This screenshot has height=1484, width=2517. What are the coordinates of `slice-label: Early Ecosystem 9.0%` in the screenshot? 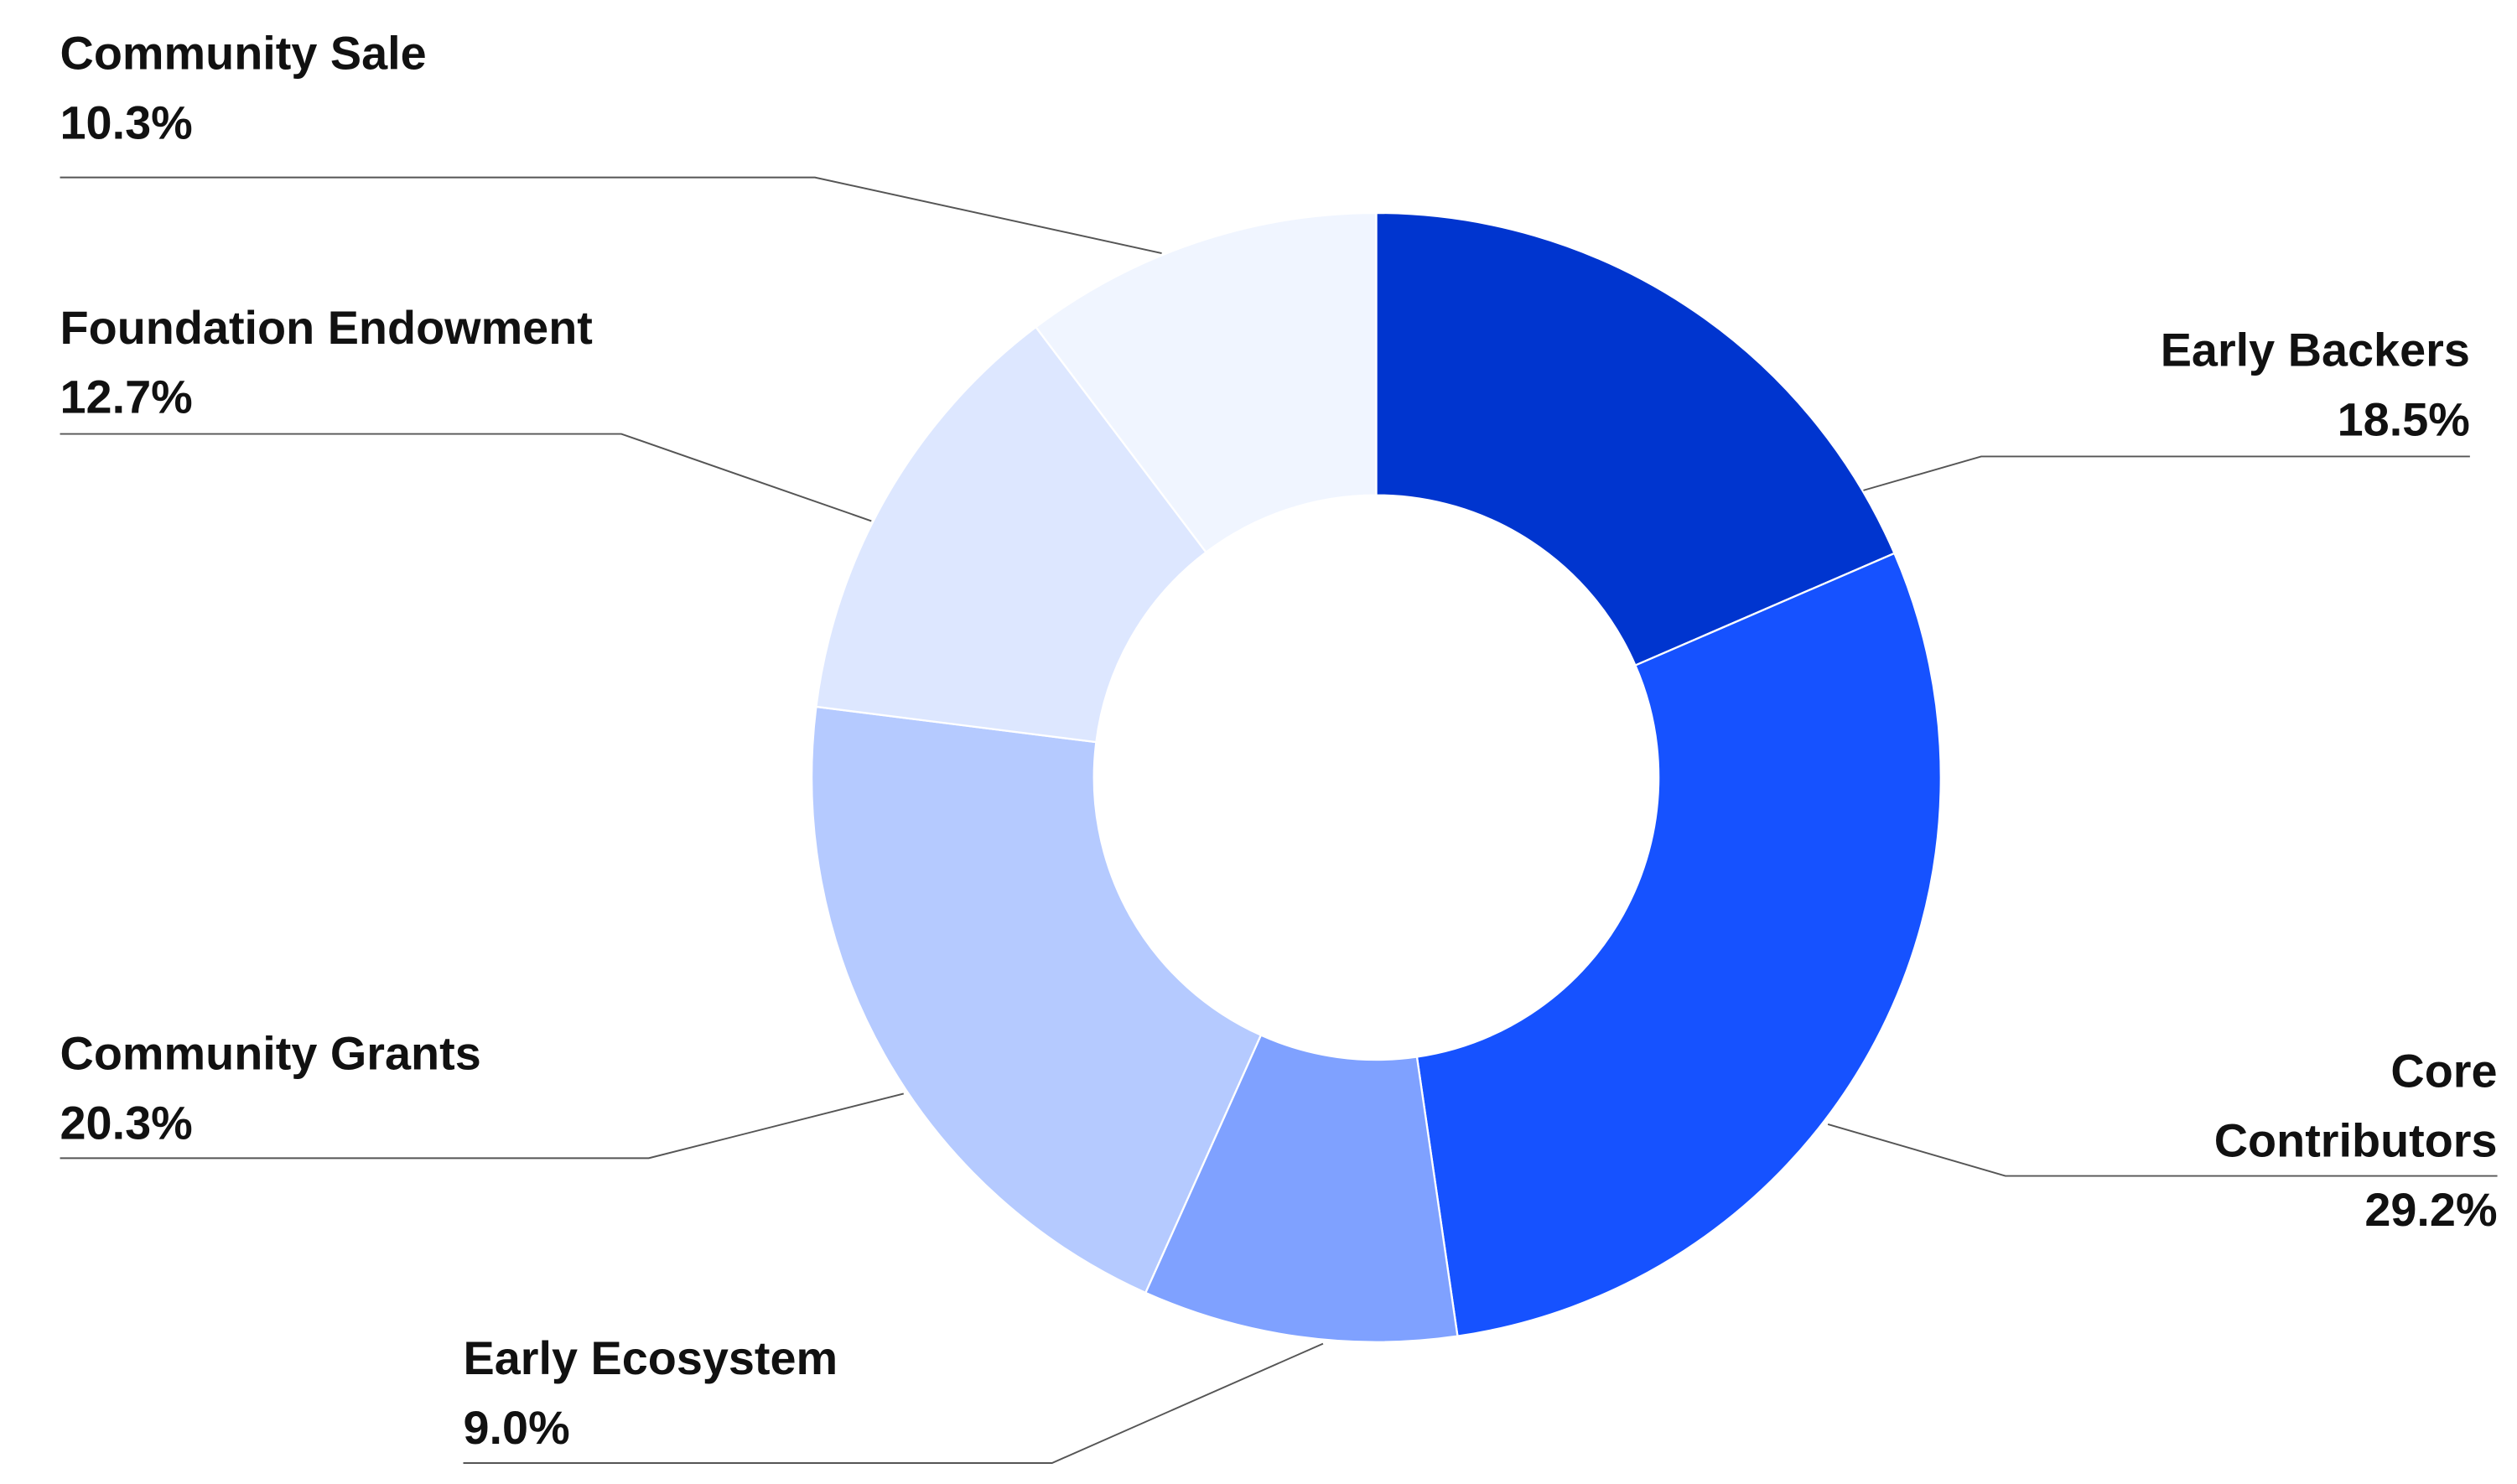 It's located at (786, 1395).